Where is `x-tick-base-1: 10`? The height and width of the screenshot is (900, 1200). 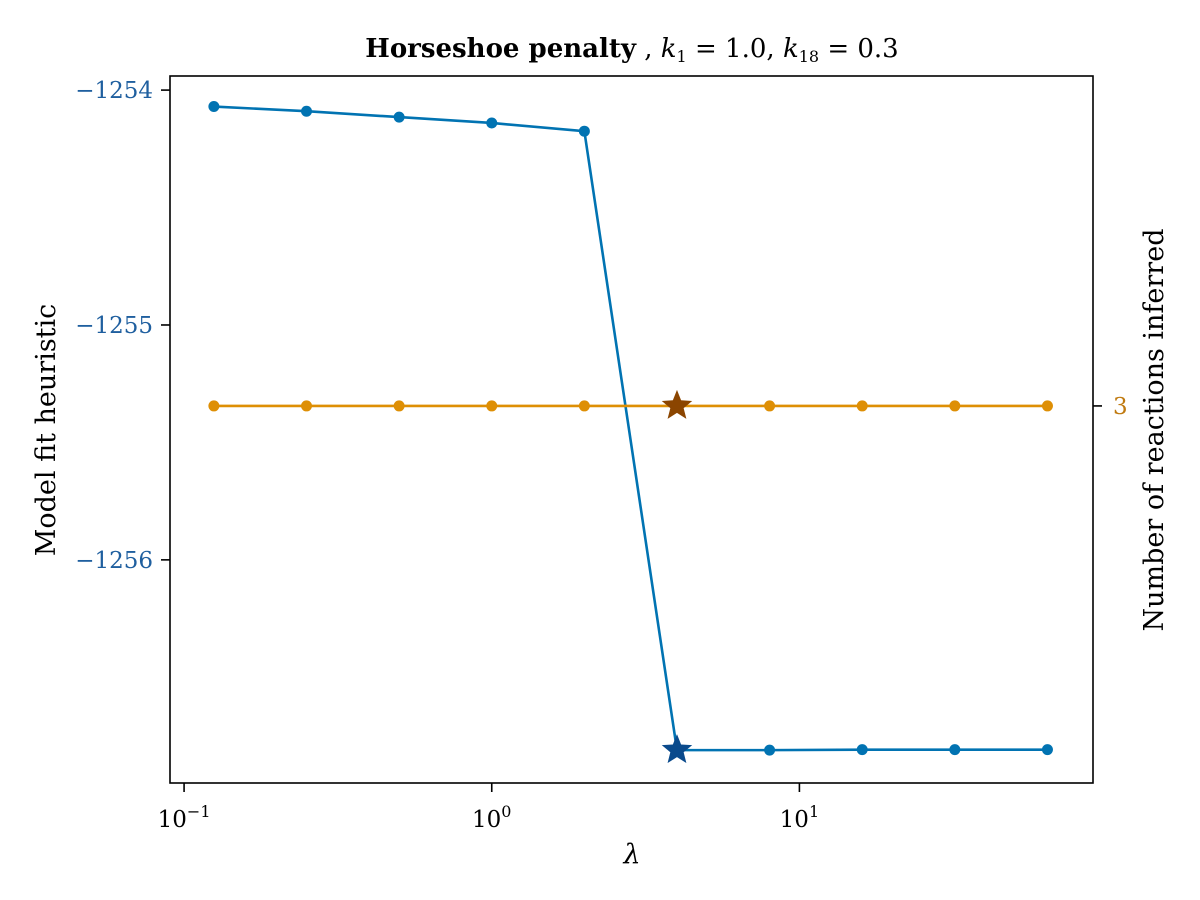 x-tick-base-1: 10 is located at coordinates (486, 820).